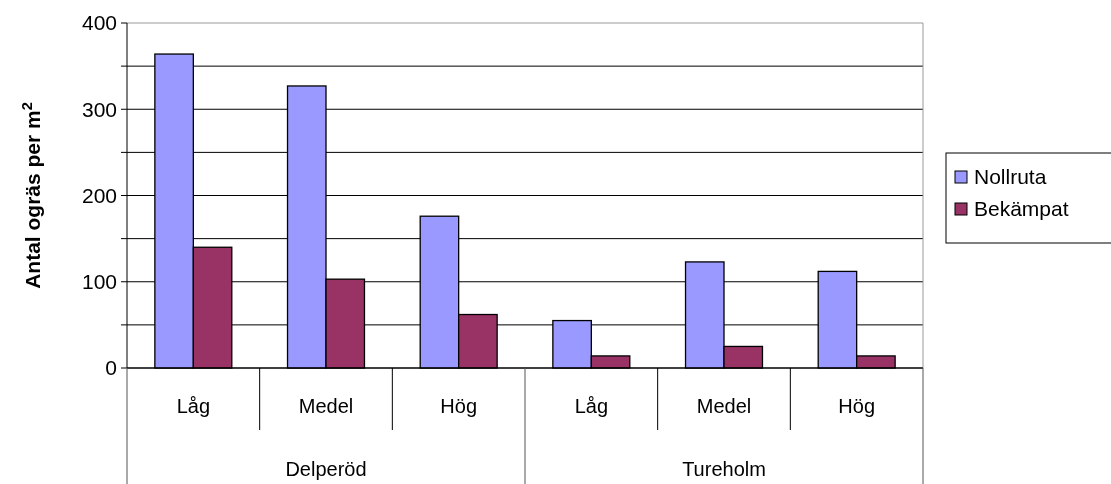 The image size is (1111, 484). What do you see at coordinates (99, 195) in the screenshot?
I see `y-tick-label: 200` at bounding box center [99, 195].